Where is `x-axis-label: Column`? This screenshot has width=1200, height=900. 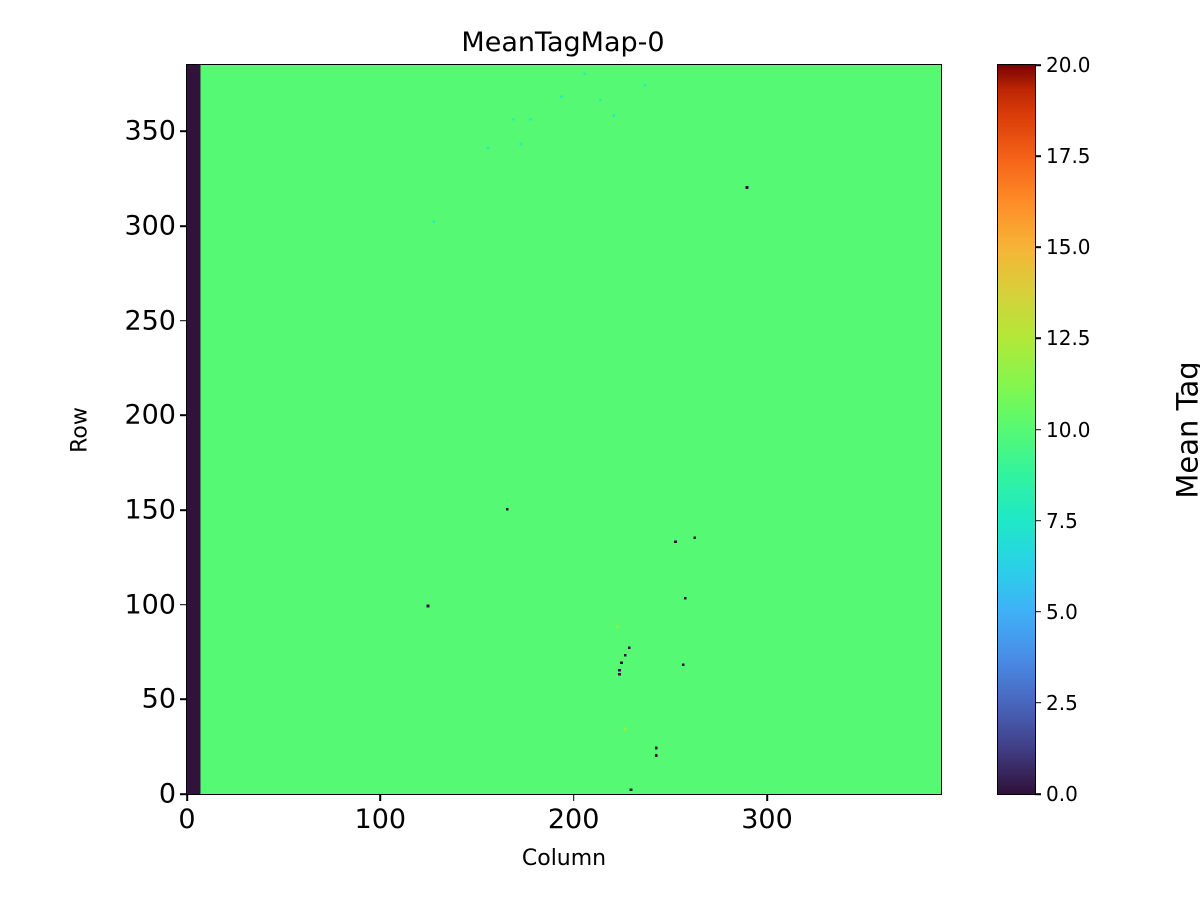 x-axis-label: Column is located at coordinates (564, 858).